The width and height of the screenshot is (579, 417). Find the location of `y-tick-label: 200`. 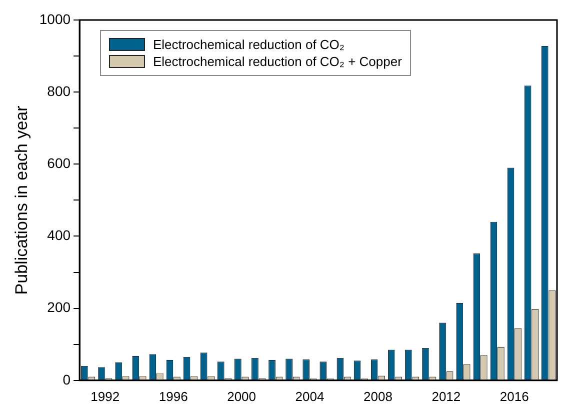

y-tick-label: 200 is located at coordinates (59, 307).